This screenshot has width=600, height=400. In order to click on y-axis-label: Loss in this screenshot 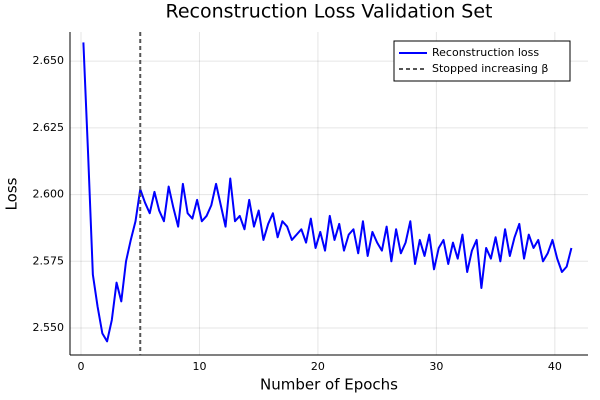, I will do `click(12, 193)`.